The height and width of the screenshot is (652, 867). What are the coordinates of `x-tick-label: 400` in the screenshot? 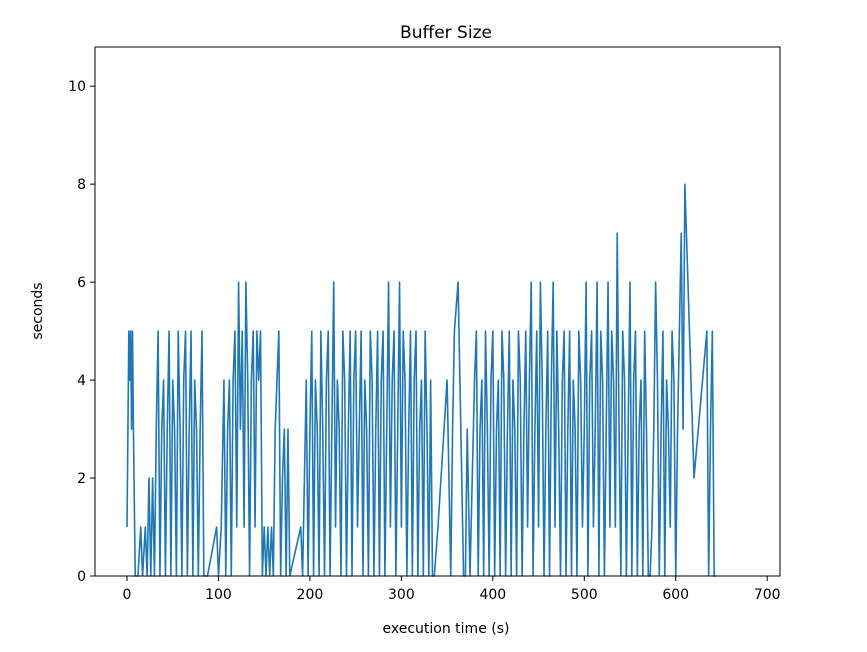 It's located at (492, 595).